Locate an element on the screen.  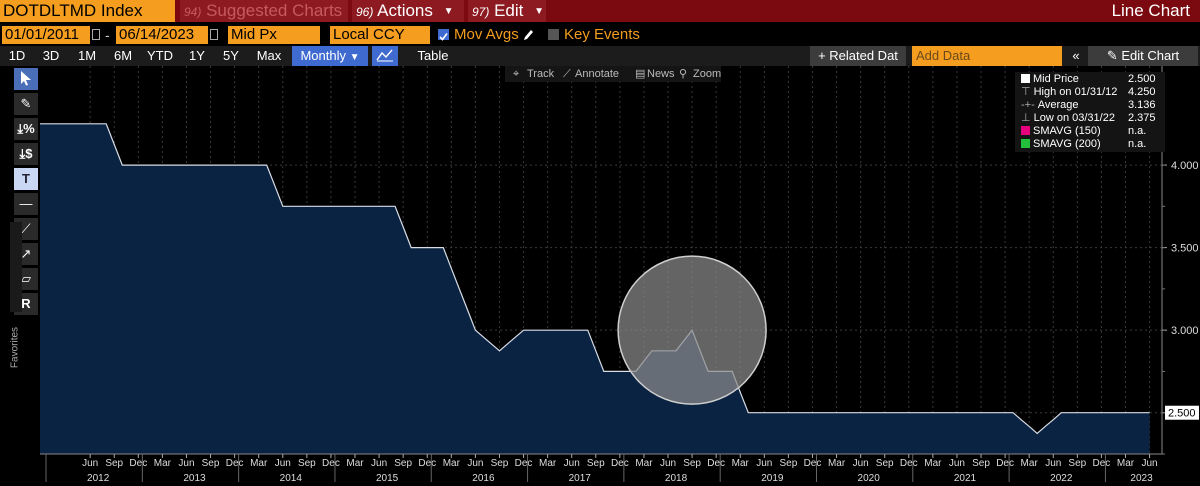
draw-pen-icon: ✎ is located at coordinates (26, 104).